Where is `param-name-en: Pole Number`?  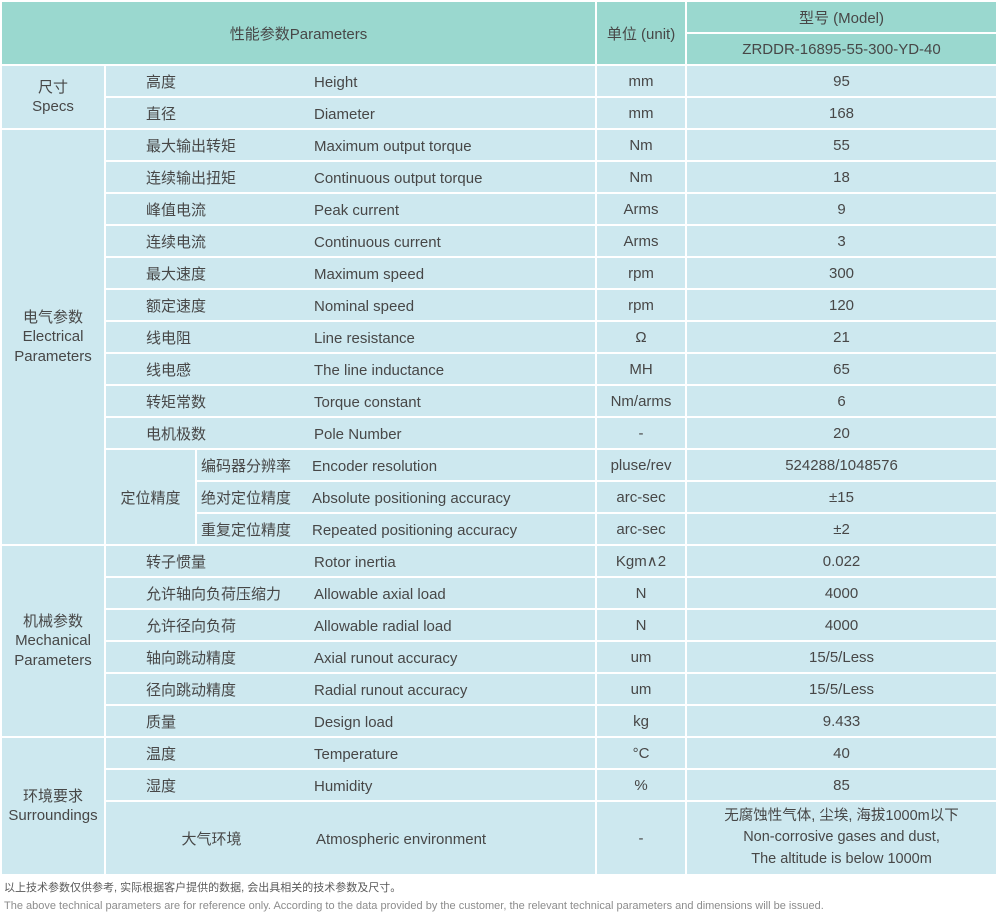 param-name-en: Pole Number is located at coordinates (358, 434).